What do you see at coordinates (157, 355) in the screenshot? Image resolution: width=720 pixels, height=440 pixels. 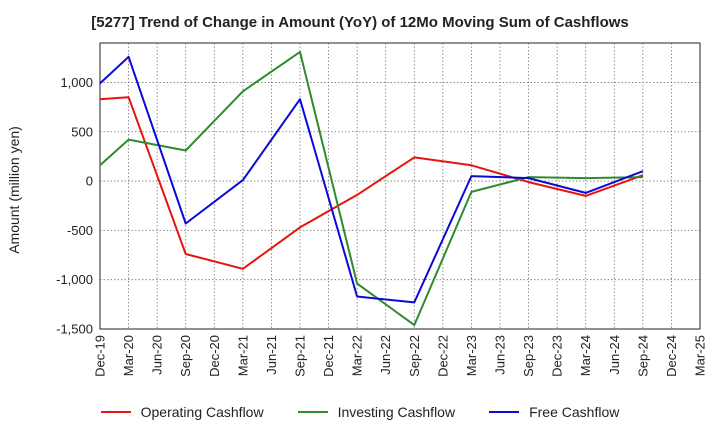 I see `x-tick-label: Jun-20` at bounding box center [157, 355].